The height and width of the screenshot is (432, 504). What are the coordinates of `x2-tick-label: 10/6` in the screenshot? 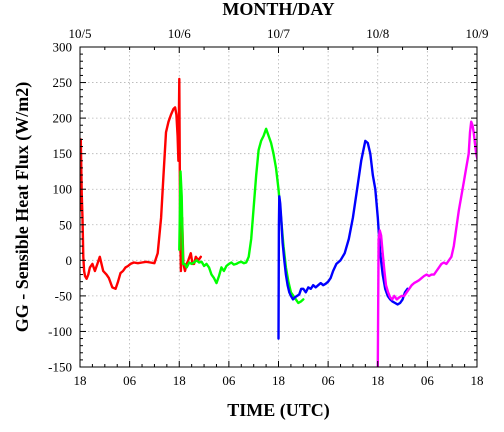 It's located at (180, 33).